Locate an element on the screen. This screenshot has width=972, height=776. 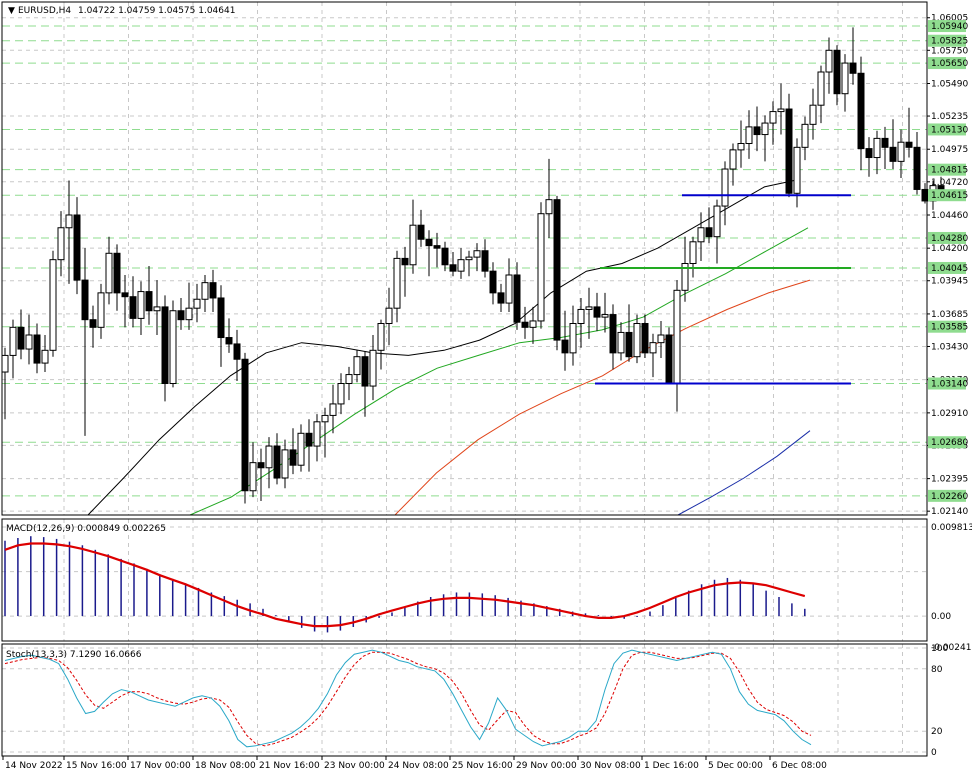
dropdown-arrow-icon: ▼ is located at coordinates (11, 11).